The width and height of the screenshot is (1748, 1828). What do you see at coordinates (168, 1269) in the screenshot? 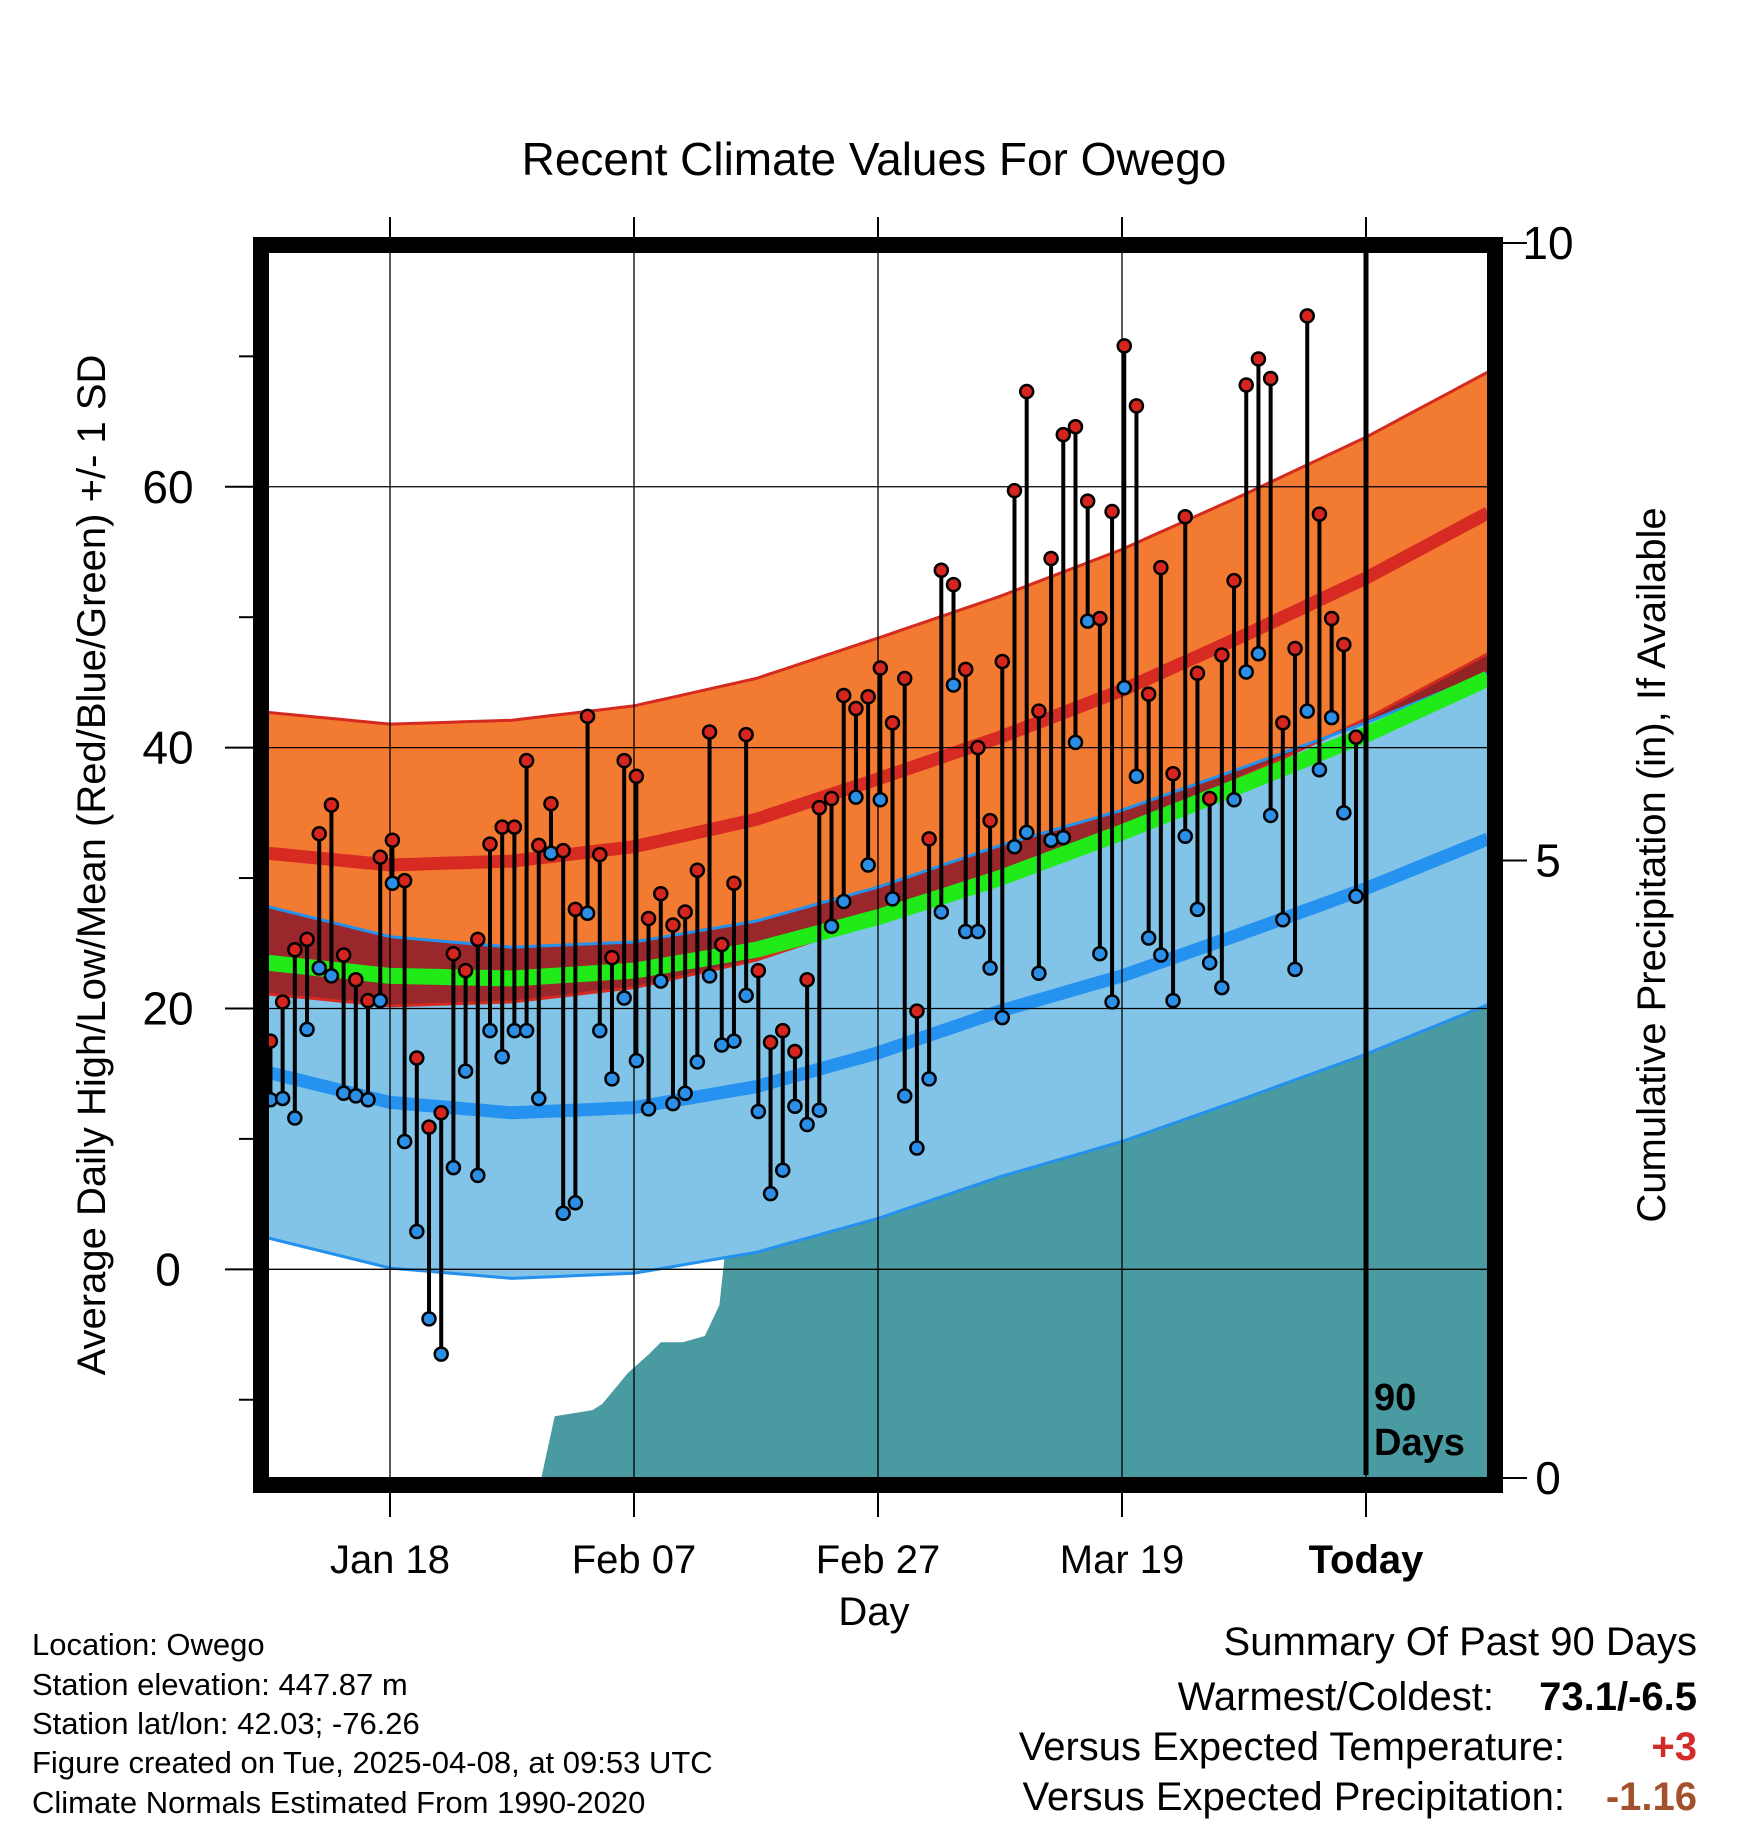
I see `y-tick-label: 0` at bounding box center [168, 1269].